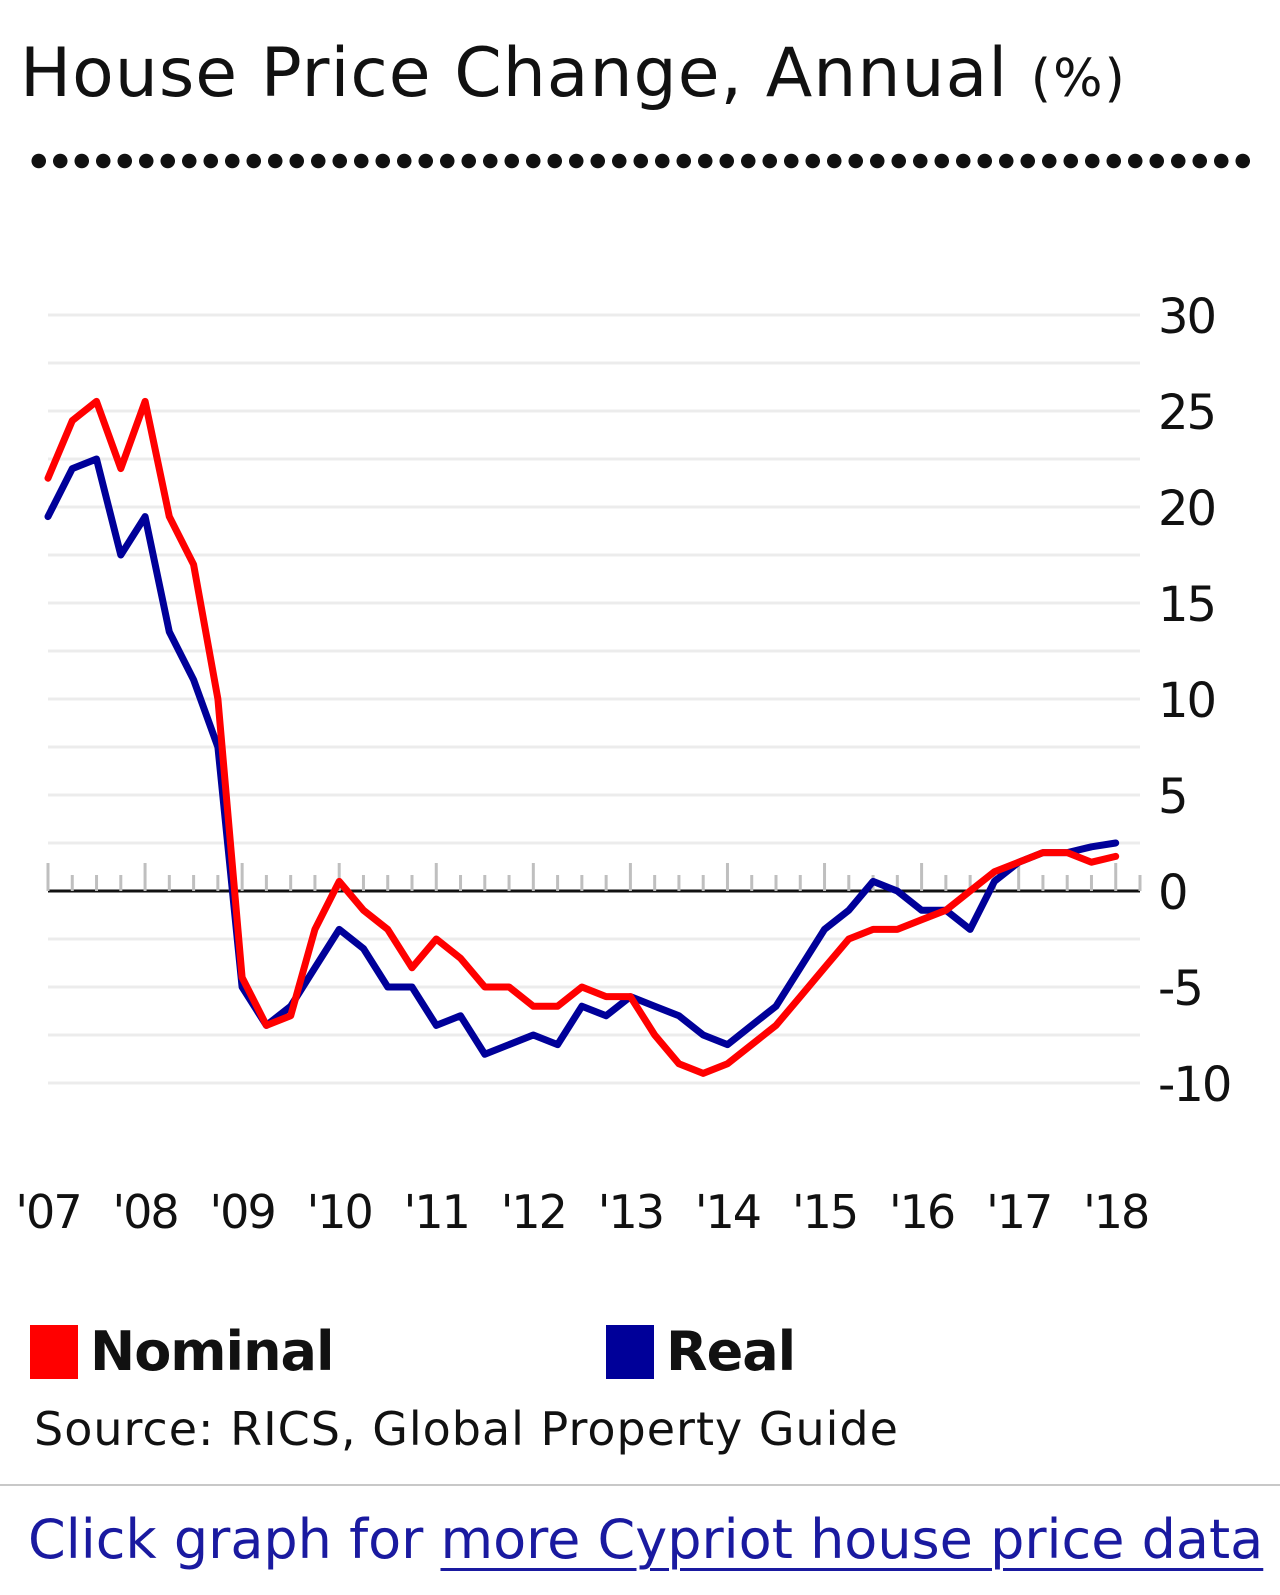 The height and width of the screenshot is (1595, 1280). I want to click on chart-legend: Nominal Real, so click(580, 1351).